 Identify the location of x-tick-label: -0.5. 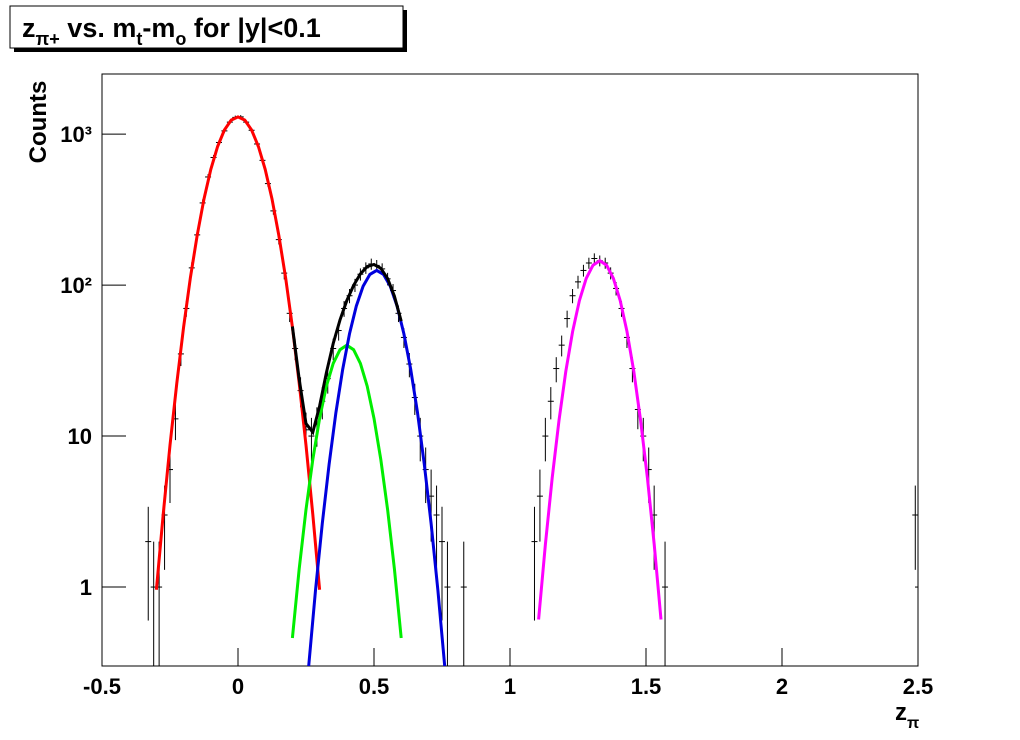
(102, 686).